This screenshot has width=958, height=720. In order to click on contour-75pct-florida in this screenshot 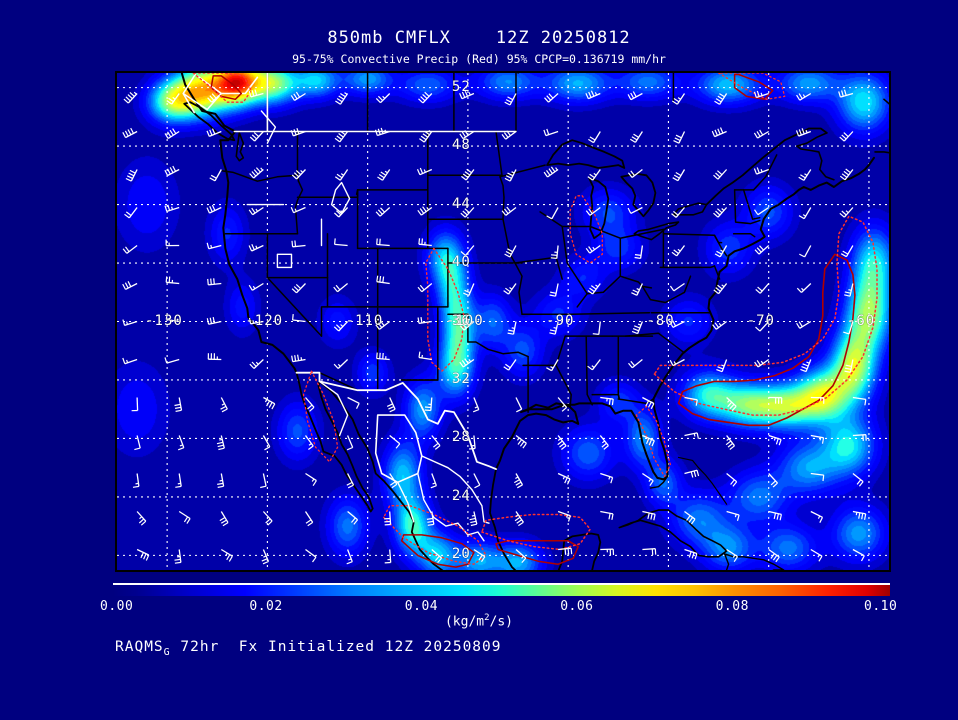, I will do `click(653, 441)`.